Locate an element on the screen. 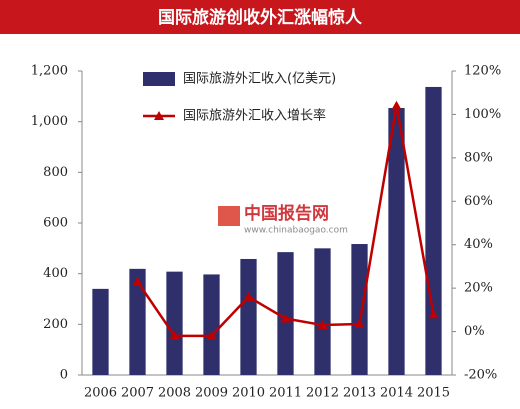 This screenshot has height=409, width=520. y-tick-label: 0 is located at coordinates (64, 375).